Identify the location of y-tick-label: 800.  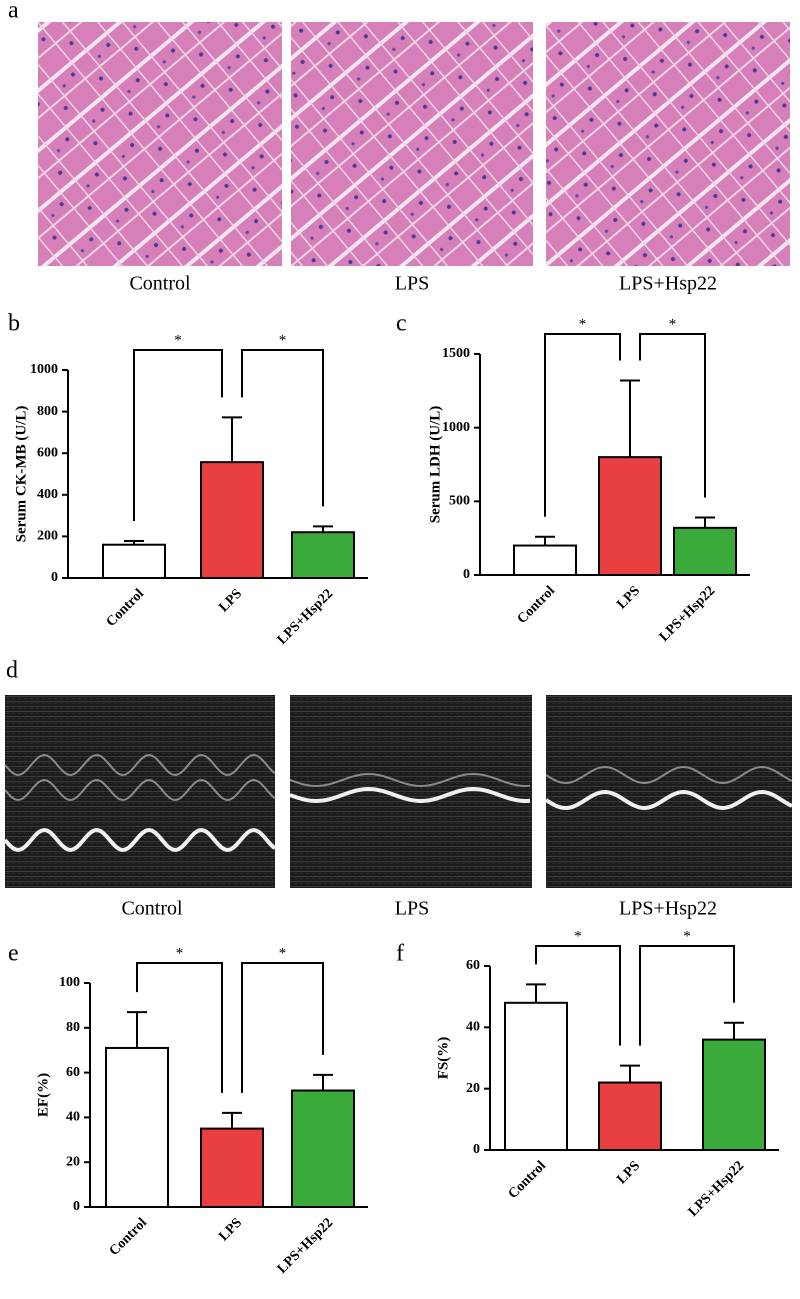
(47, 411).